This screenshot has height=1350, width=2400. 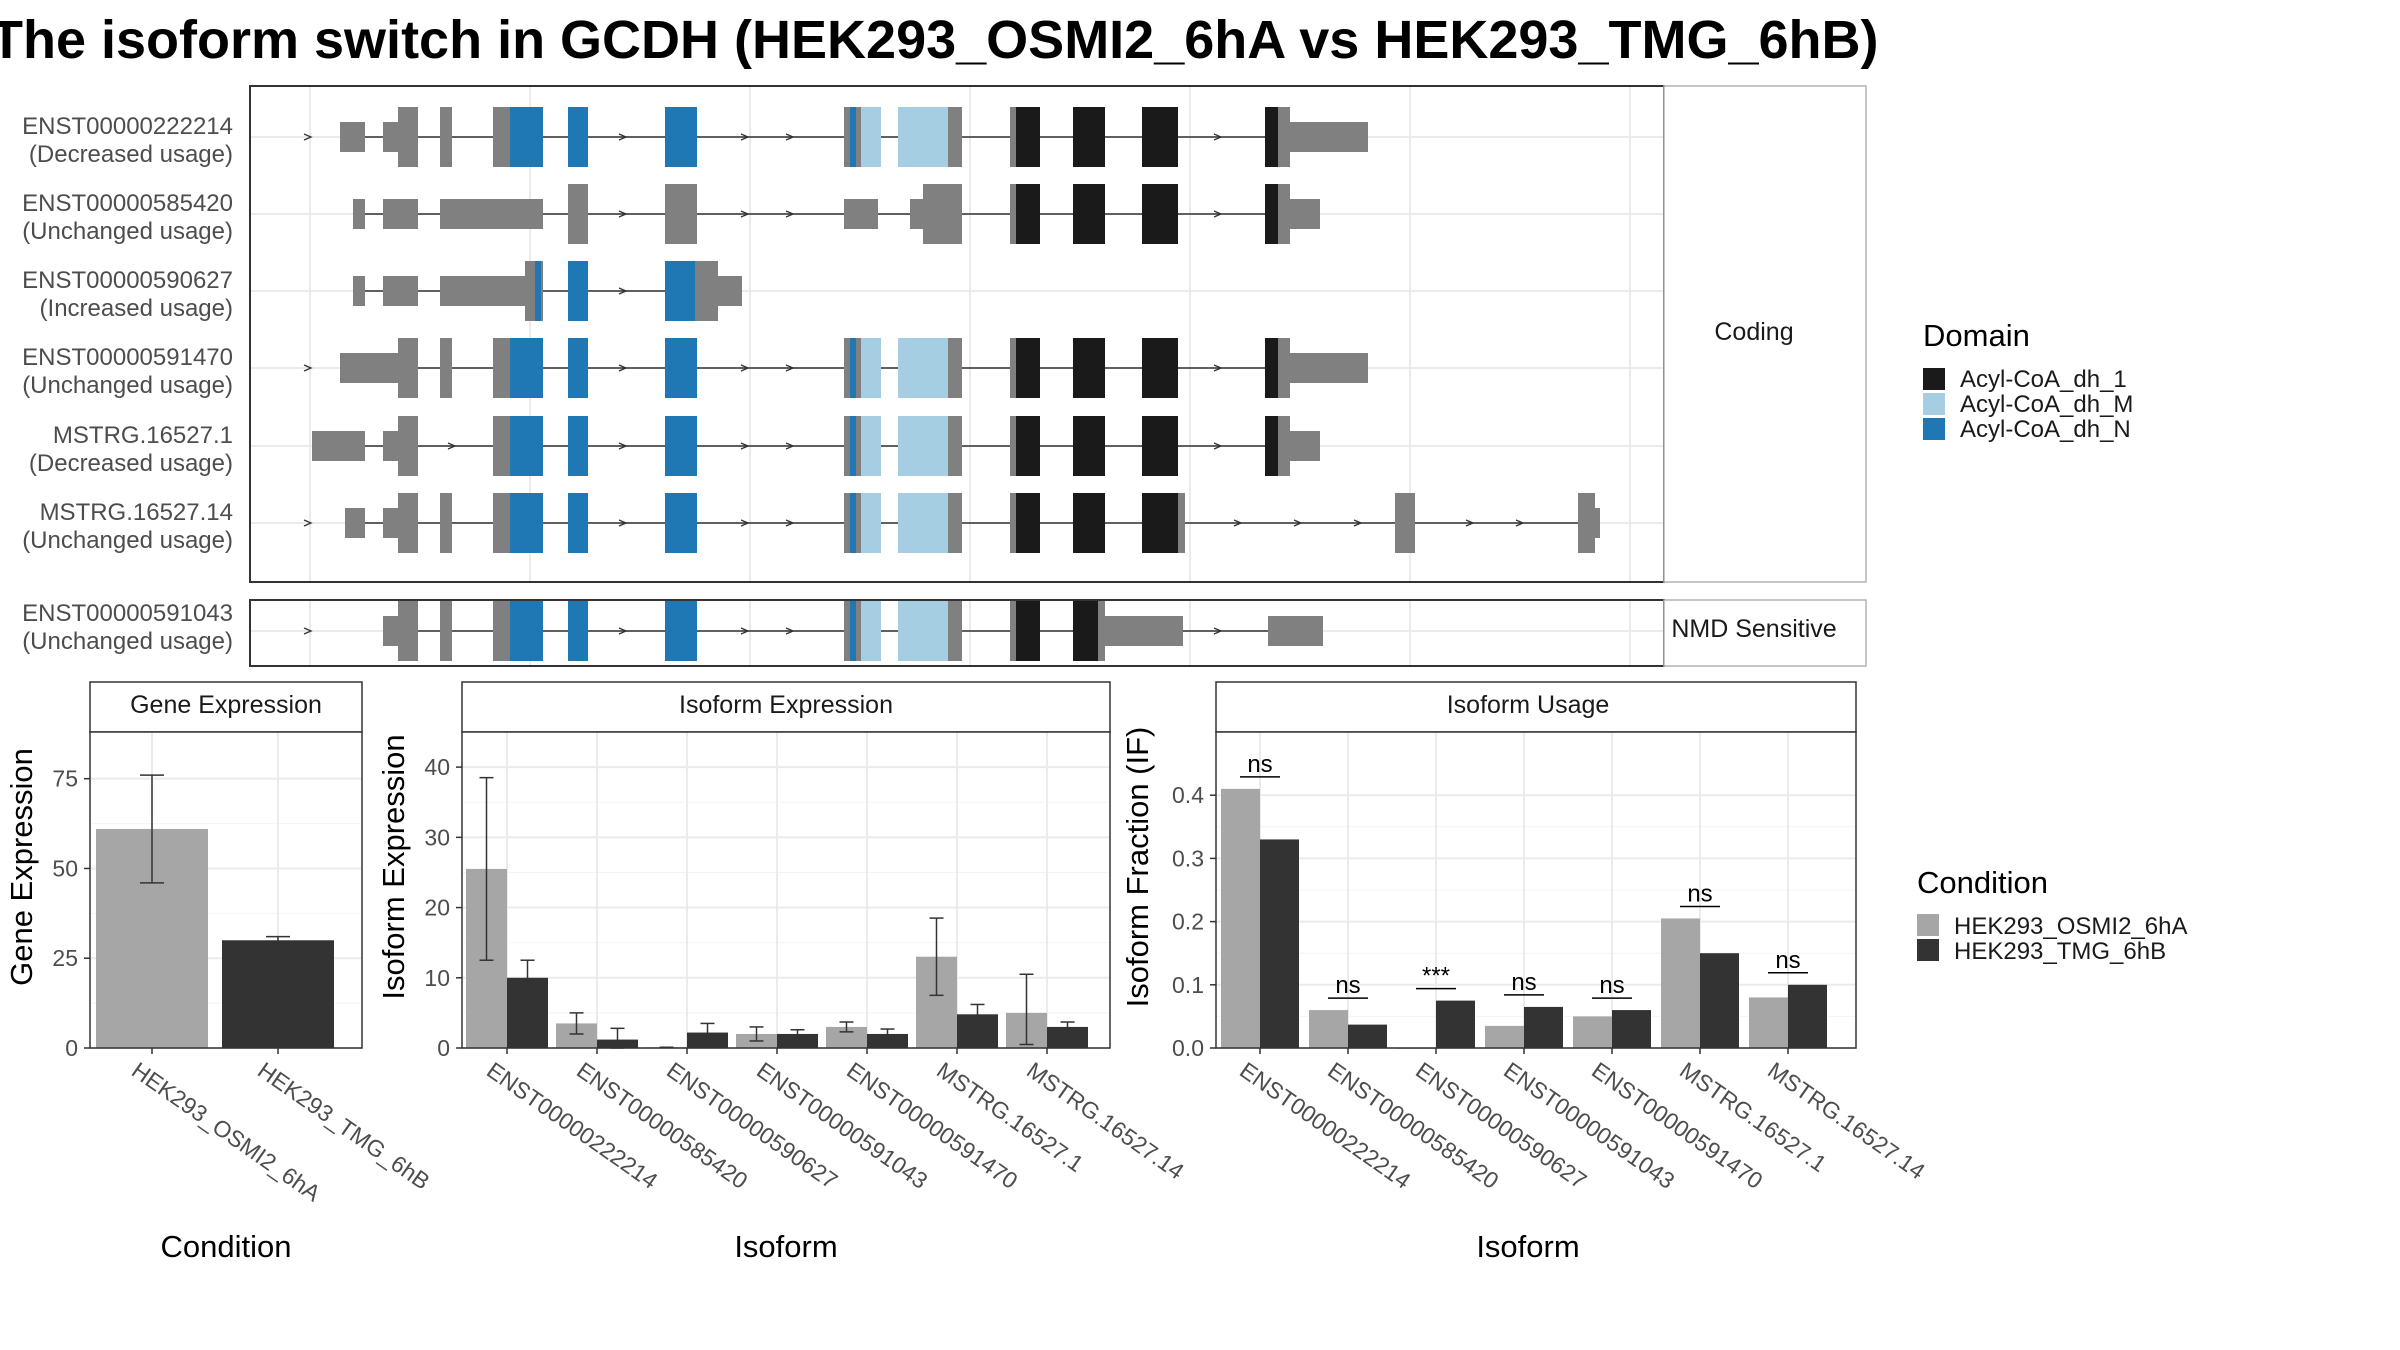 What do you see at coordinates (1928, 925) in the screenshot?
I see `legend-swatch-cond-a` at bounding box center [1928, 925].